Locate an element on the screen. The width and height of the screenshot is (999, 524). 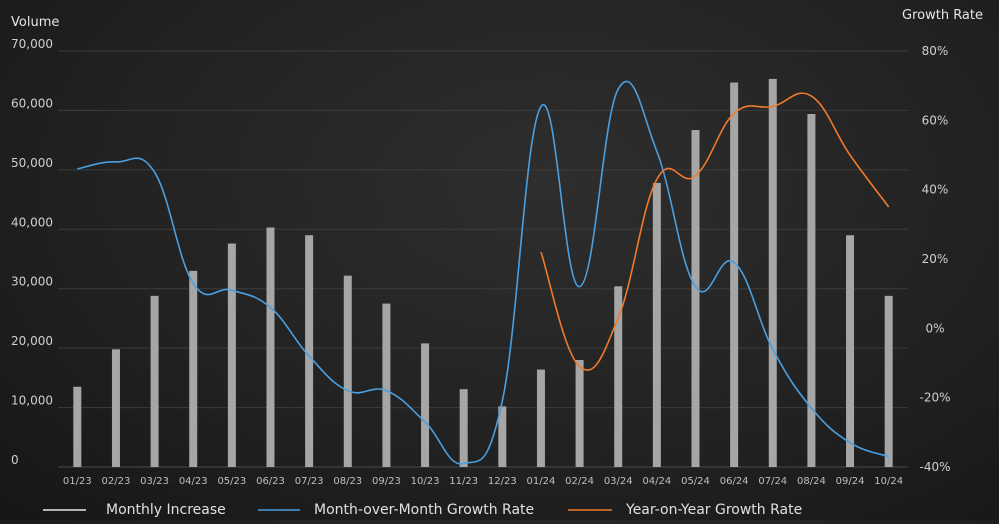
right-tick-label: 0% is located at coordinates (934, 328).